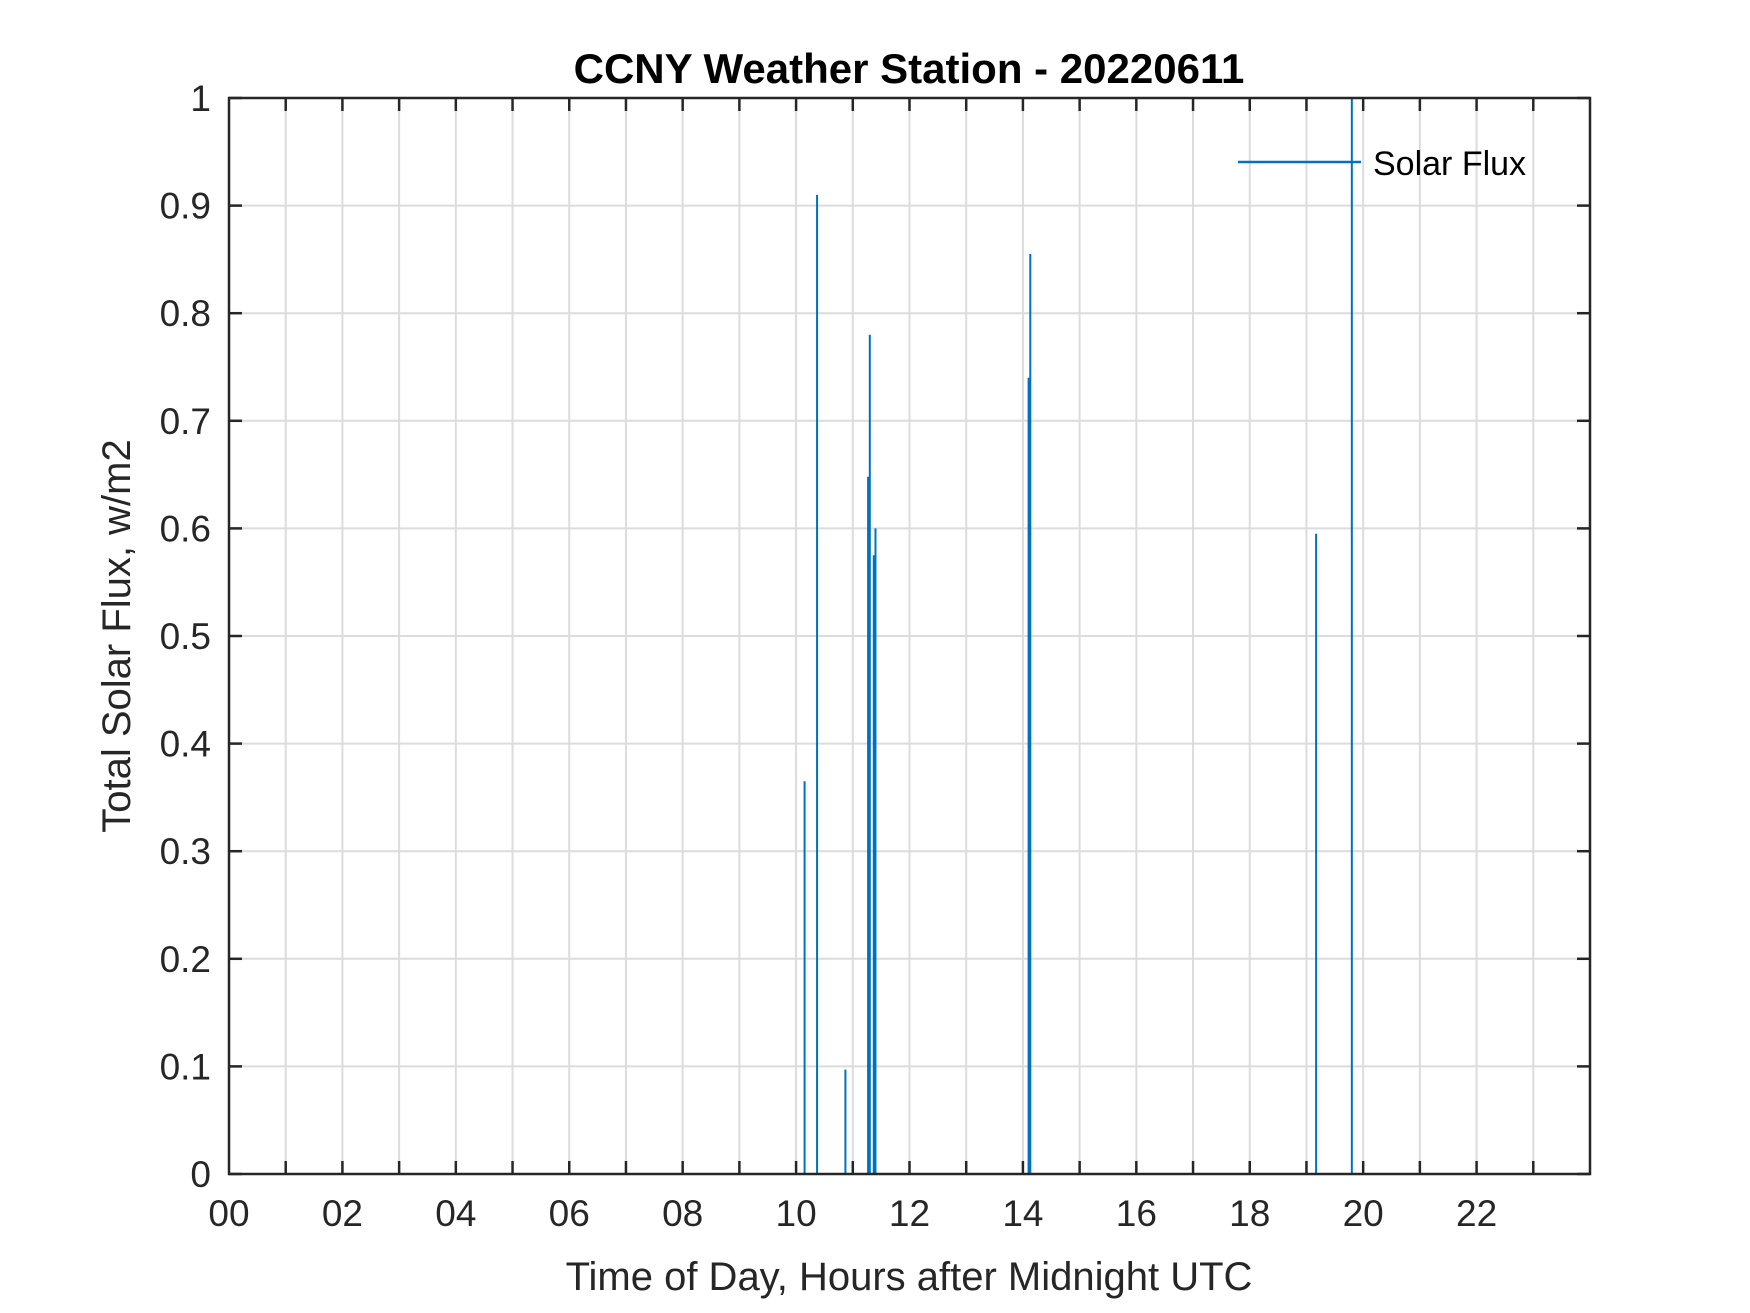 This screenshot has height=1313, width=1750. Describe the element at coordinates (455, 1213) in the screenshot. I see `x-tick-label: 04` at that location.